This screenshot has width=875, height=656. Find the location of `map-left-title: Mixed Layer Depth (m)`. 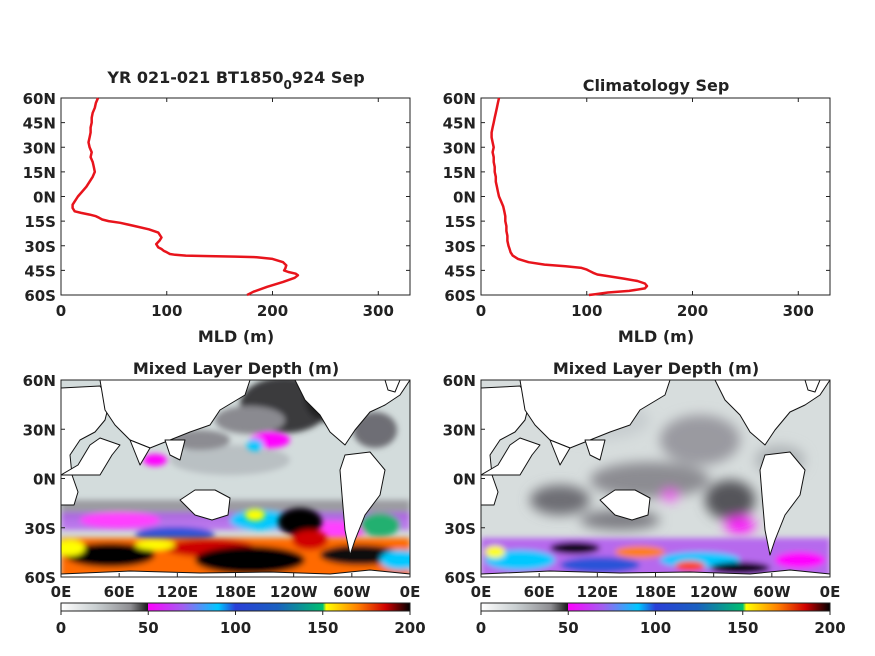

map-left-title: Mixed Layer Depth (m) is located at coordinates (236, 368).